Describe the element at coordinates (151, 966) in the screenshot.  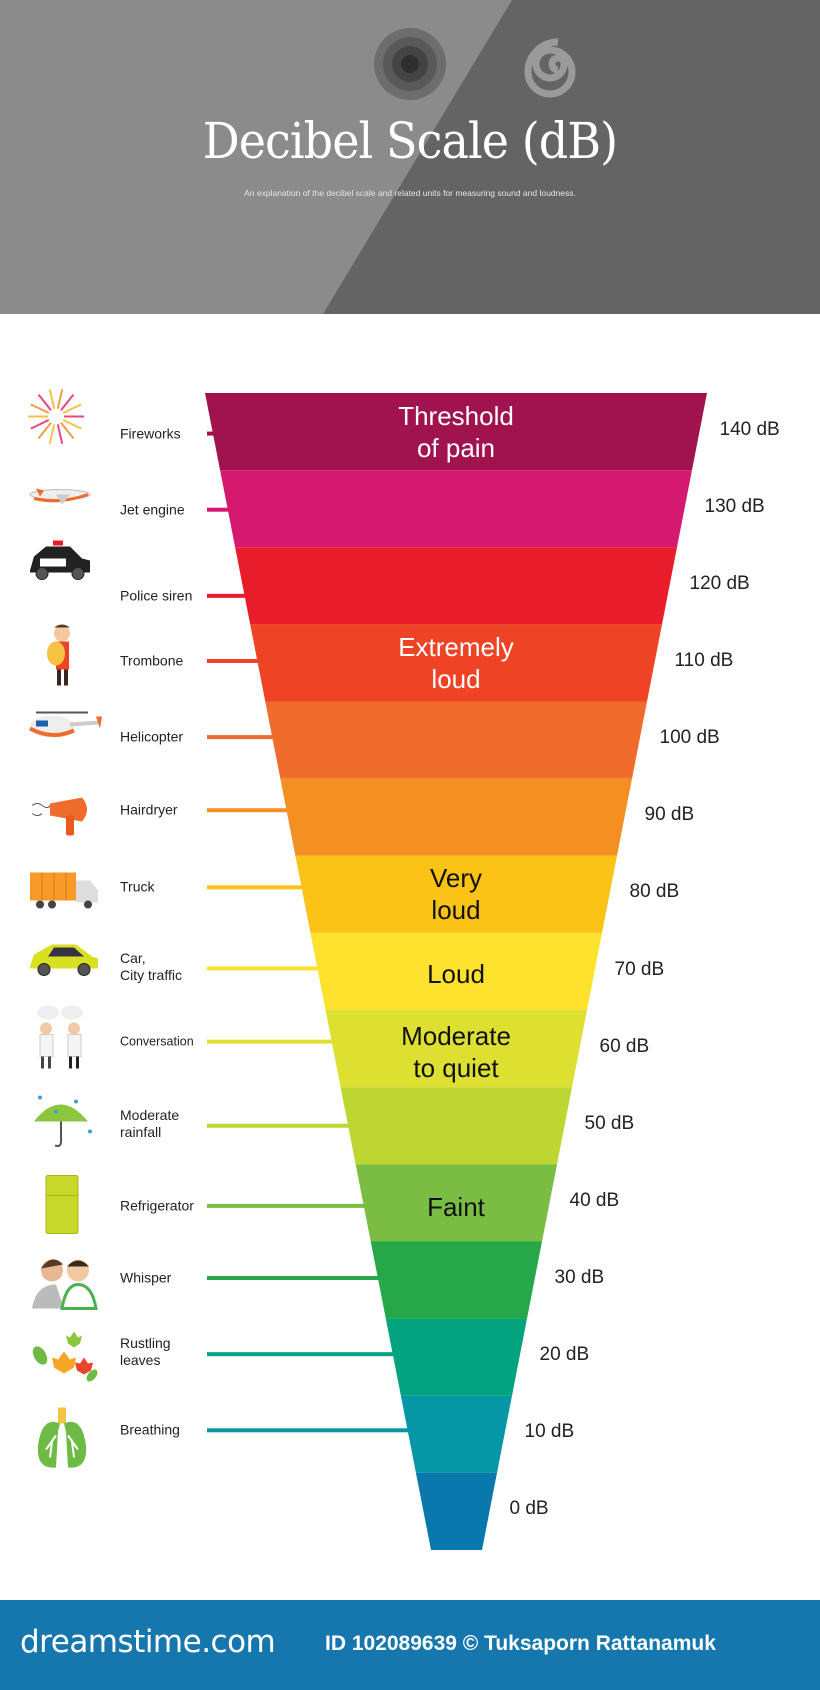
I see `sound-source-label: Car, City traffic` at that location.